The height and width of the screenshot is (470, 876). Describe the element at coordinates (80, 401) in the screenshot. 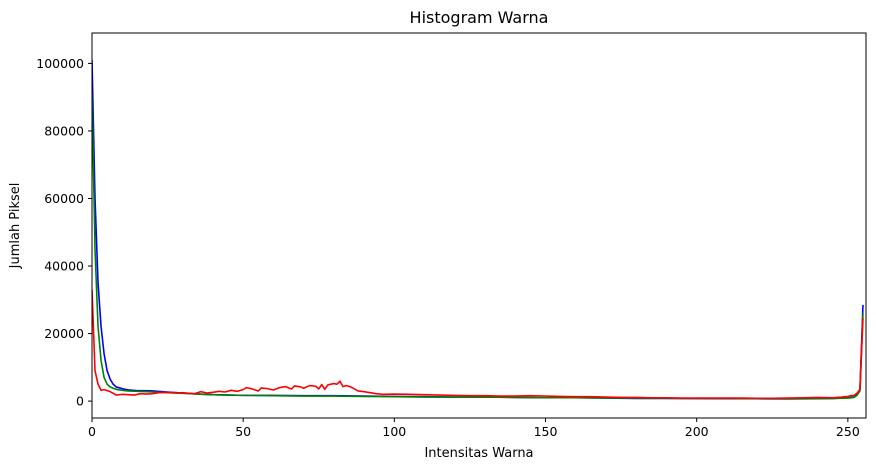

I see `y-tick-label: 0` at that location.